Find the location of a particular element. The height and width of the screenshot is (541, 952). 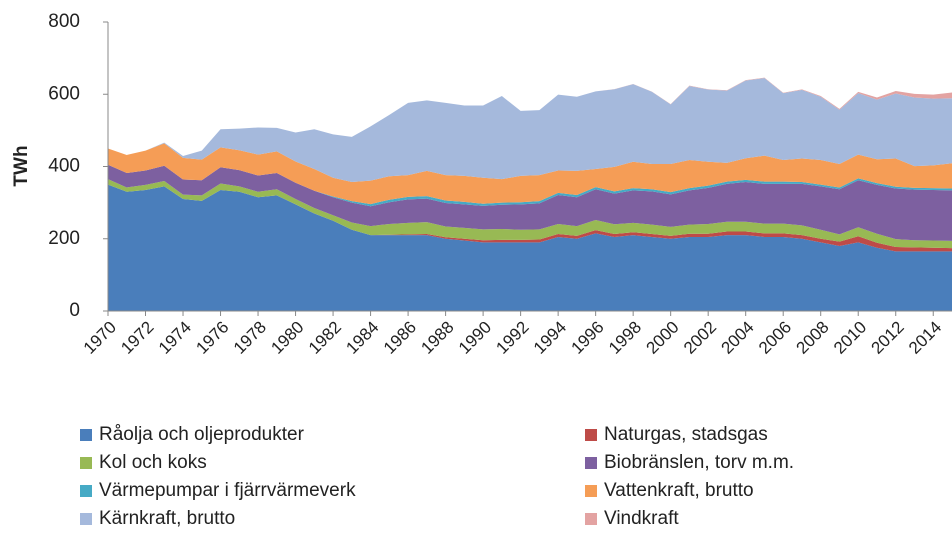

x-tick-label: 2008 is located at coordinates (813, 338).